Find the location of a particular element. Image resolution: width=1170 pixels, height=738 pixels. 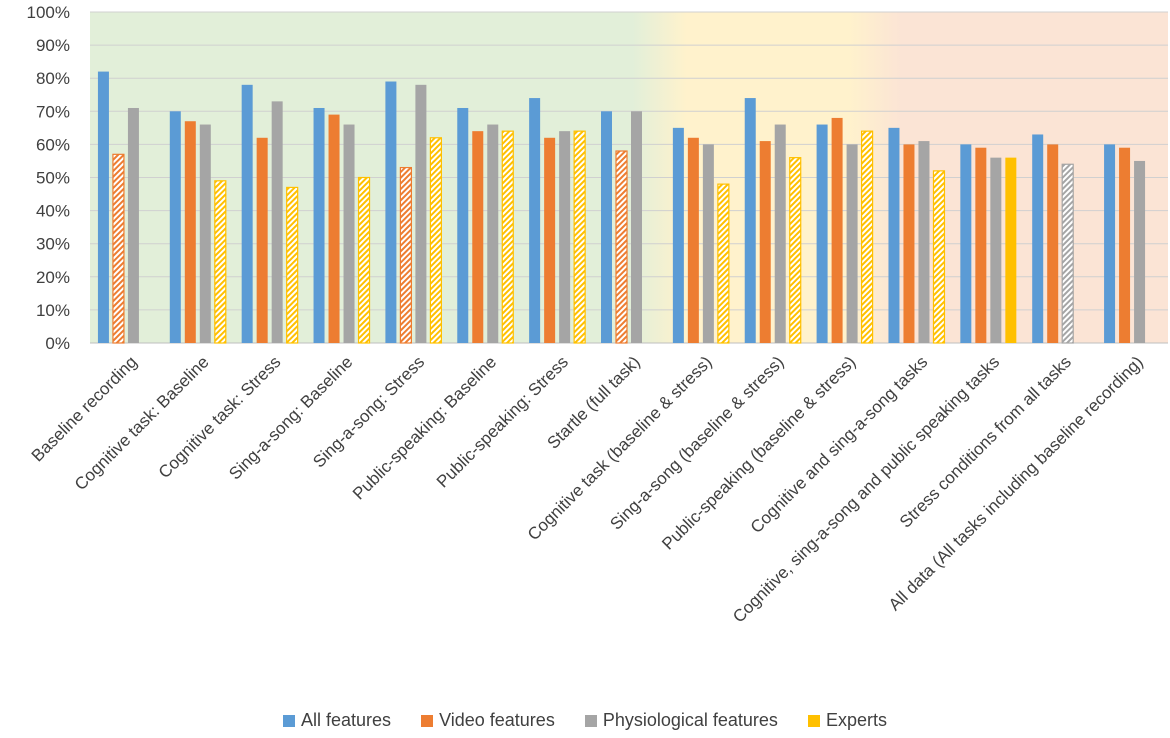

category-label: Public-speaking: Baseline is located at coordinates (424, 427).